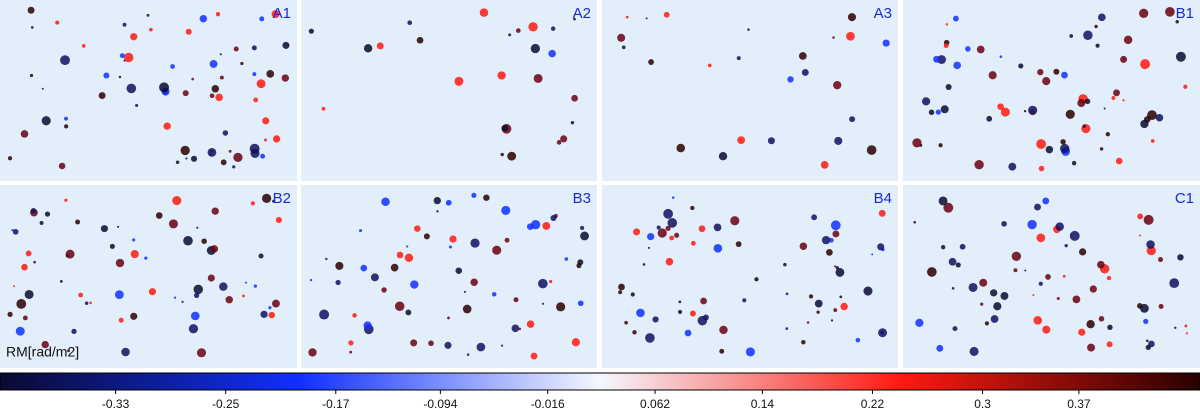 This screenshot has height=414, width=1200. Describe the element at coordinates (548, 404) in the screenshot. I see `tick-label: -0.016` at that location.